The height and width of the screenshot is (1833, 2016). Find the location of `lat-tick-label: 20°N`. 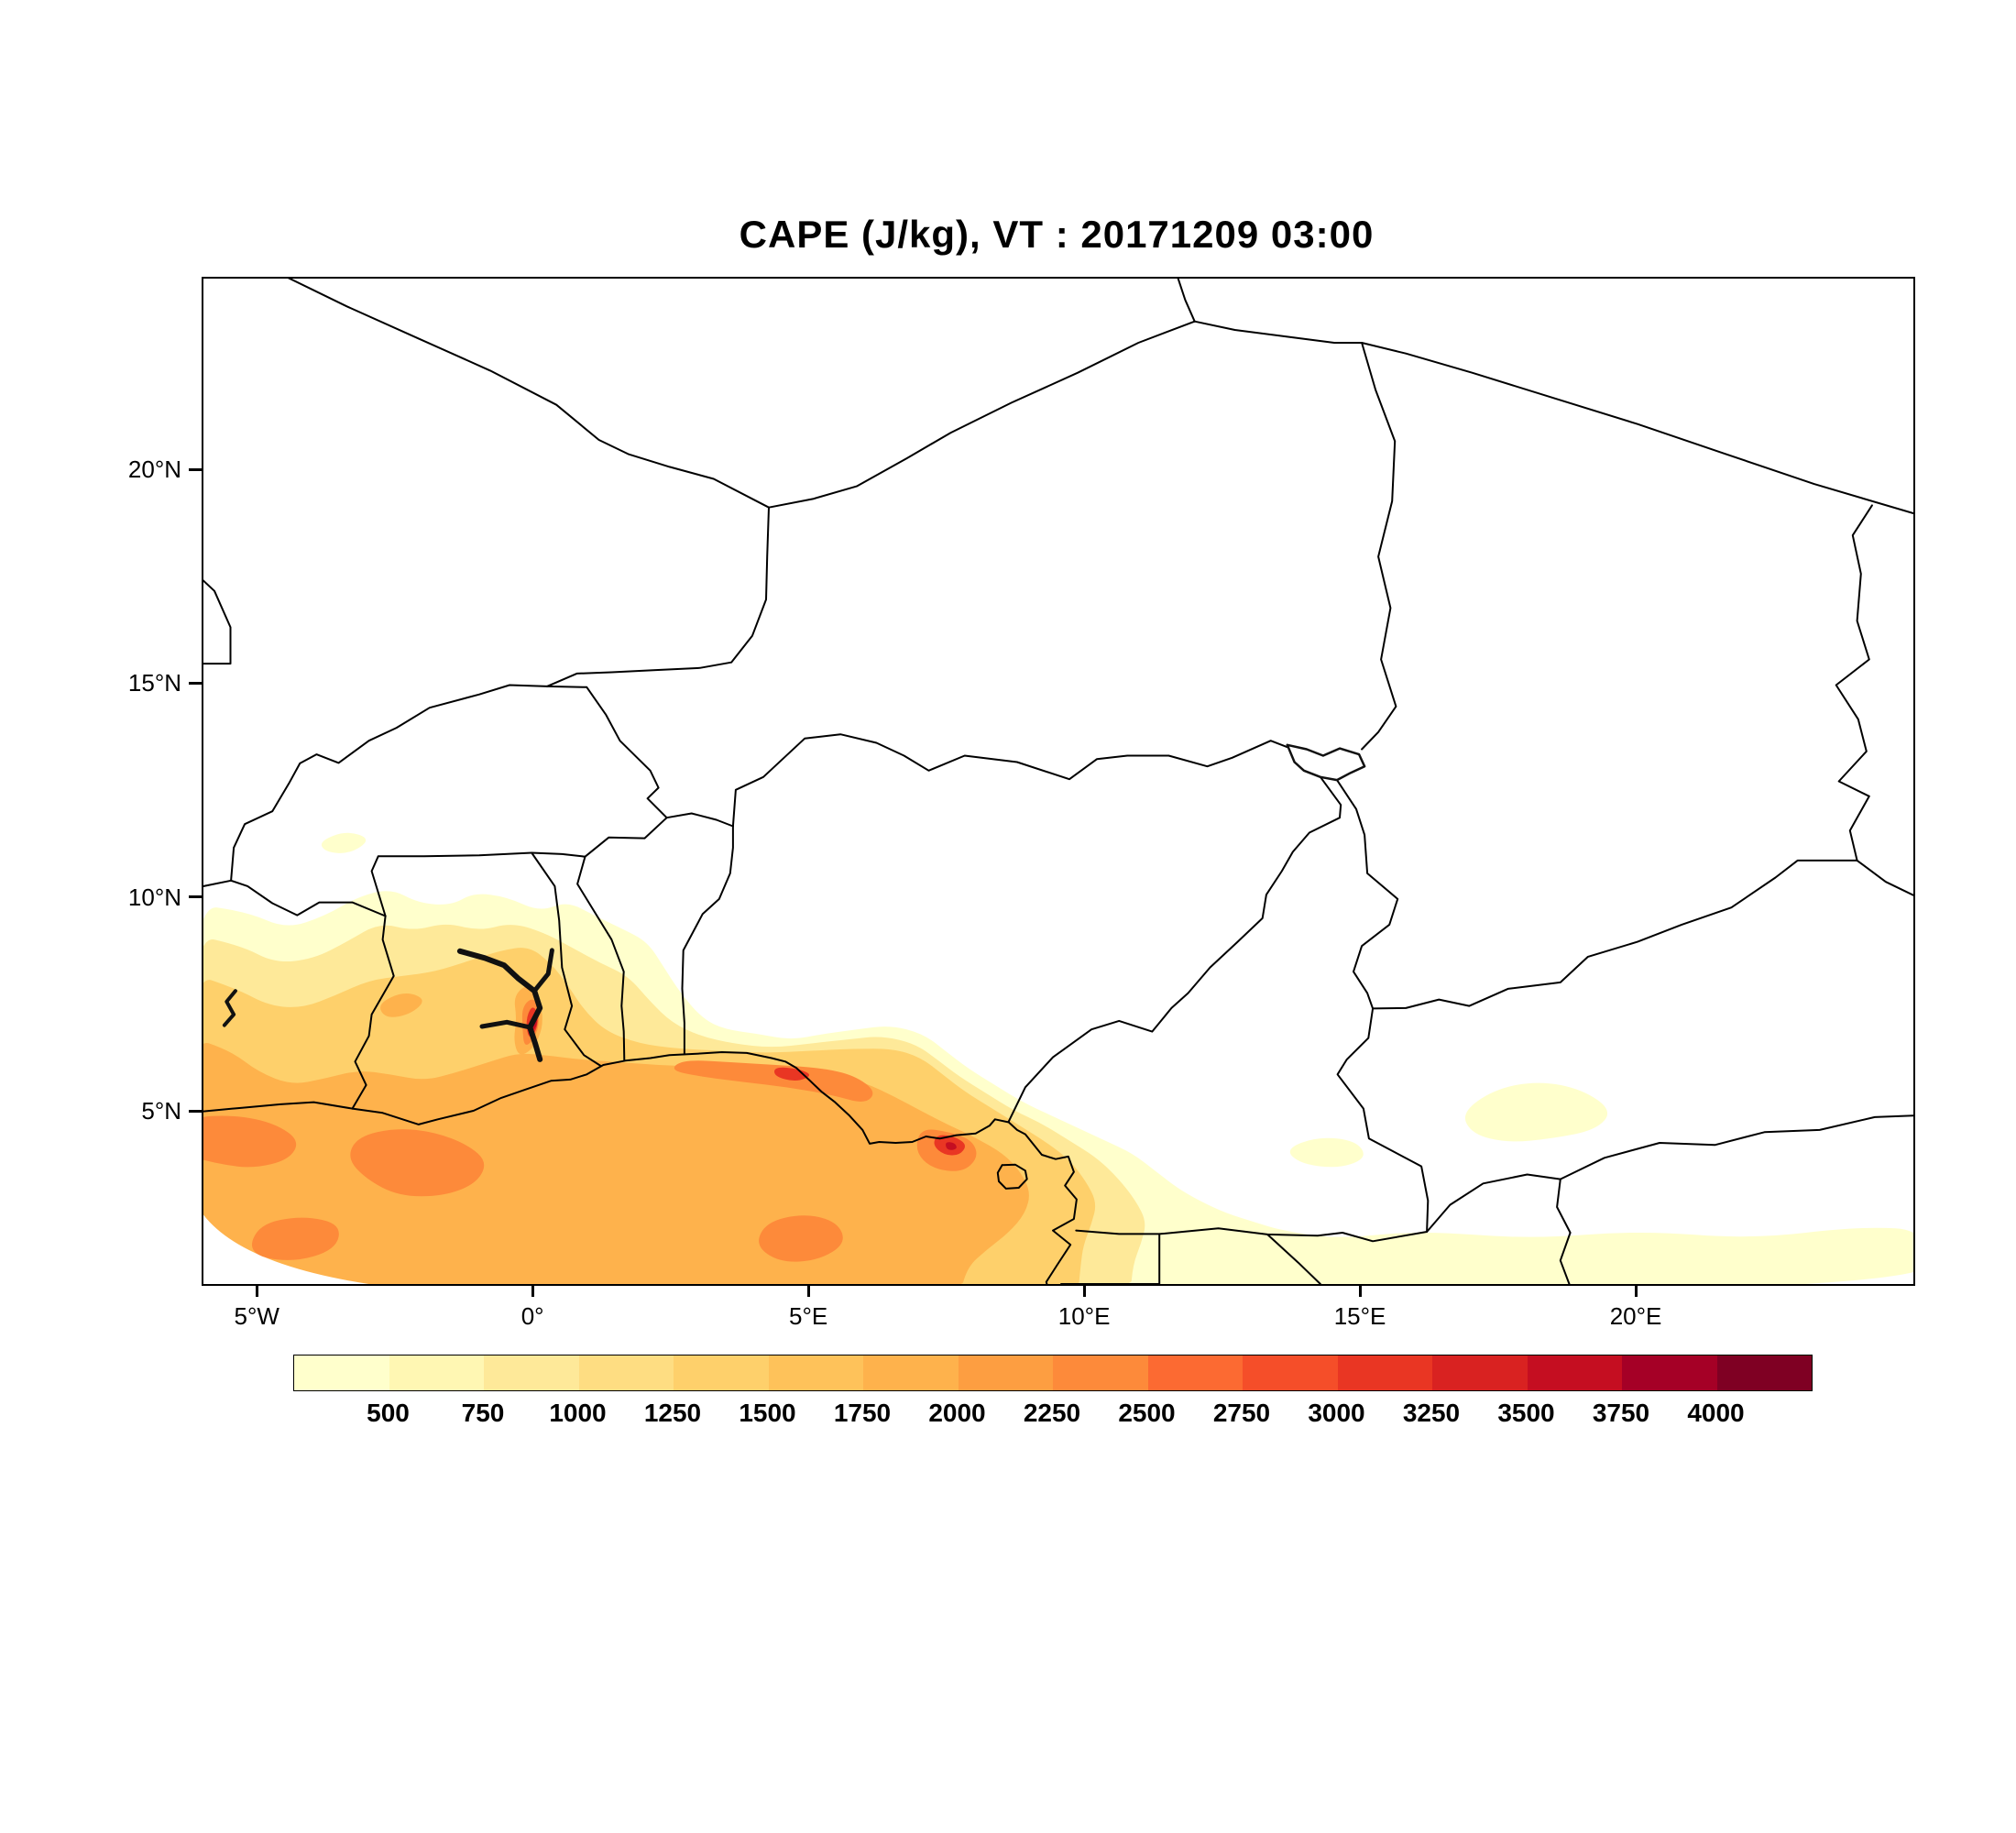

lat-tick-label: 20°N is located at coordinates (154, 470).